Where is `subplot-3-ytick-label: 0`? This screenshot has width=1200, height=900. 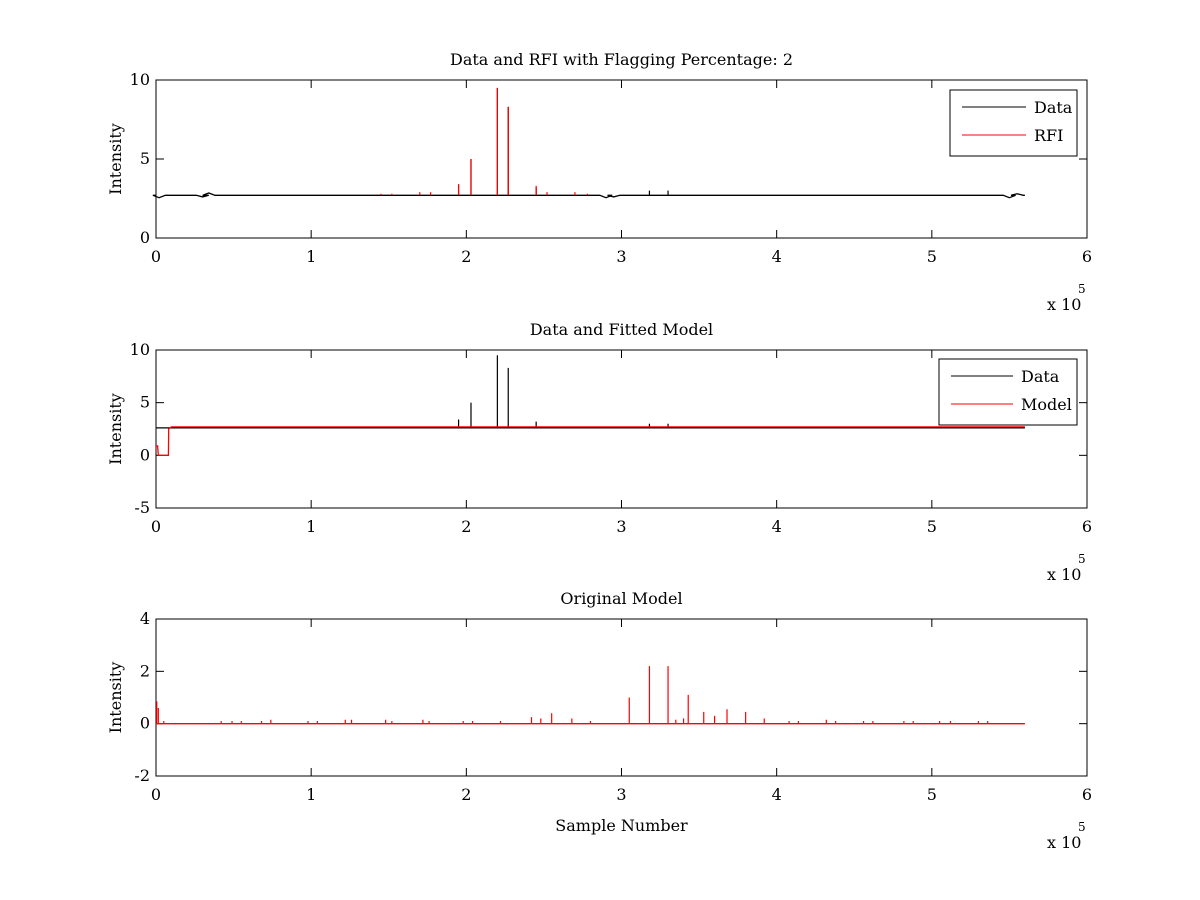 subplot-3-ytick-label: 0 is located at coordinates (145, 723).